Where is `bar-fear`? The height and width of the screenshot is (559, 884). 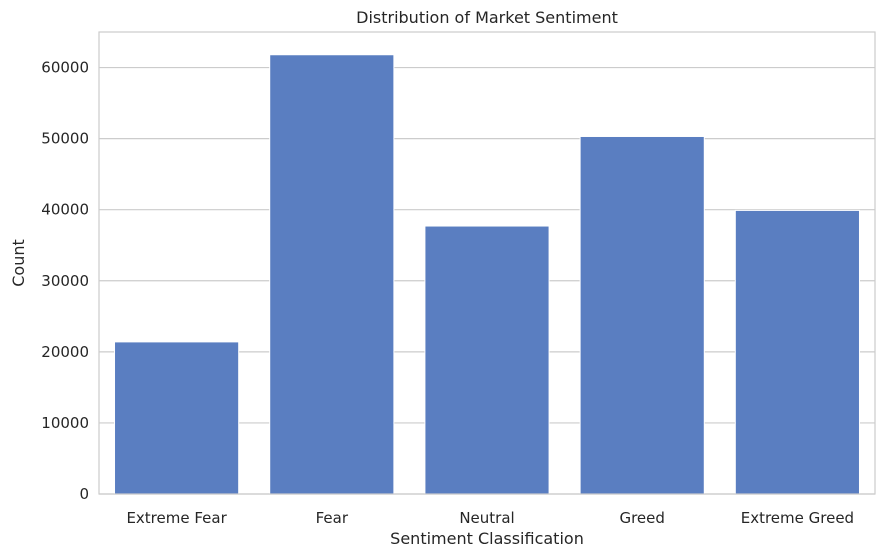 bar-fear is located at coordinates (332, 274).